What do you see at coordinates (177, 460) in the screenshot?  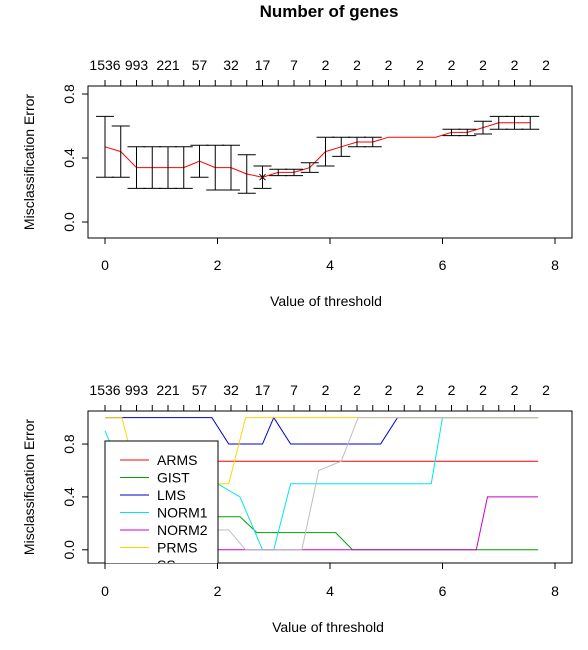 I see `legend-label: ARMS` at bounding box center [177, 460].